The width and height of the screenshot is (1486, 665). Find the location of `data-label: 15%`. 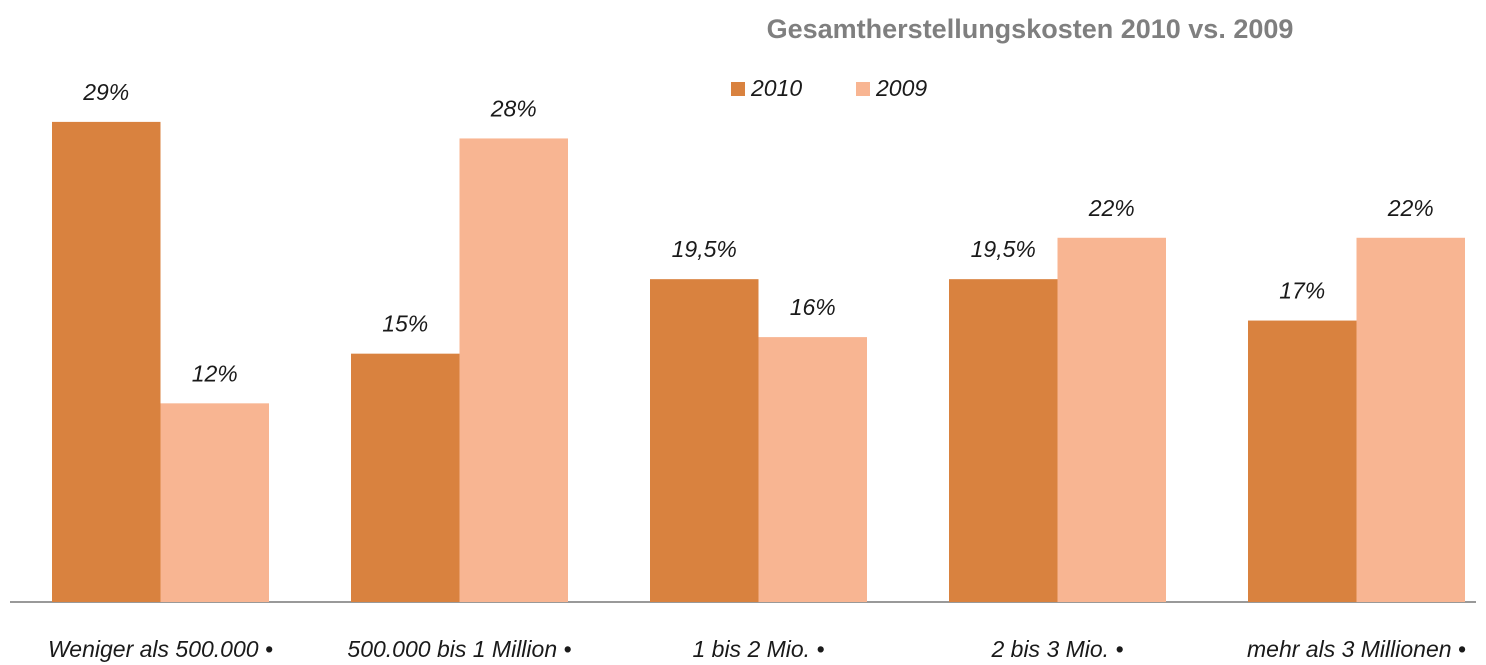

data-label: 15% is located at coordinates (405, 324).